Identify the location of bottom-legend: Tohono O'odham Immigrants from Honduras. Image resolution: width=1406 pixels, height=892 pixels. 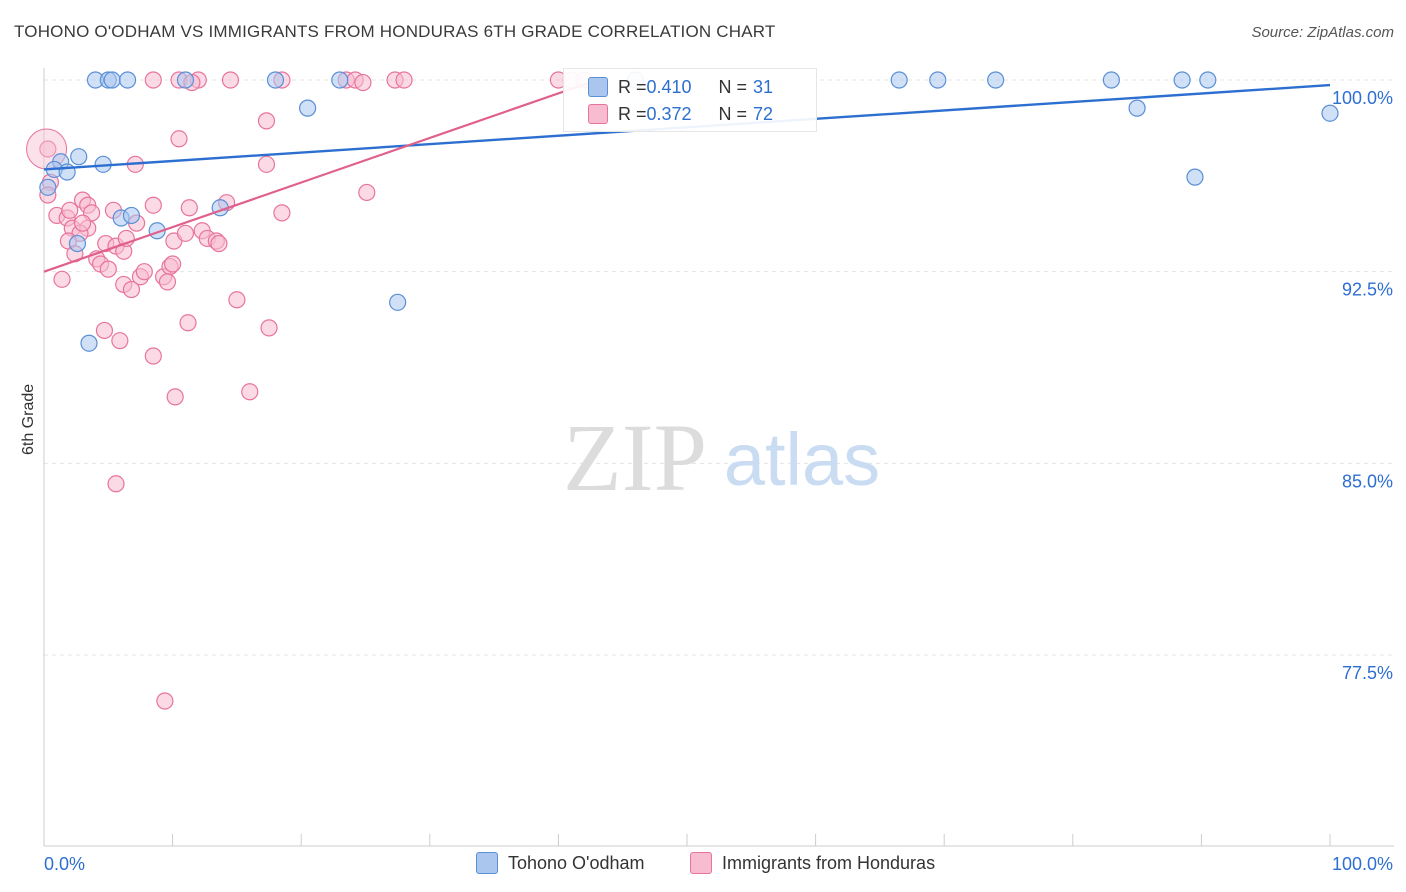
(703, 865).